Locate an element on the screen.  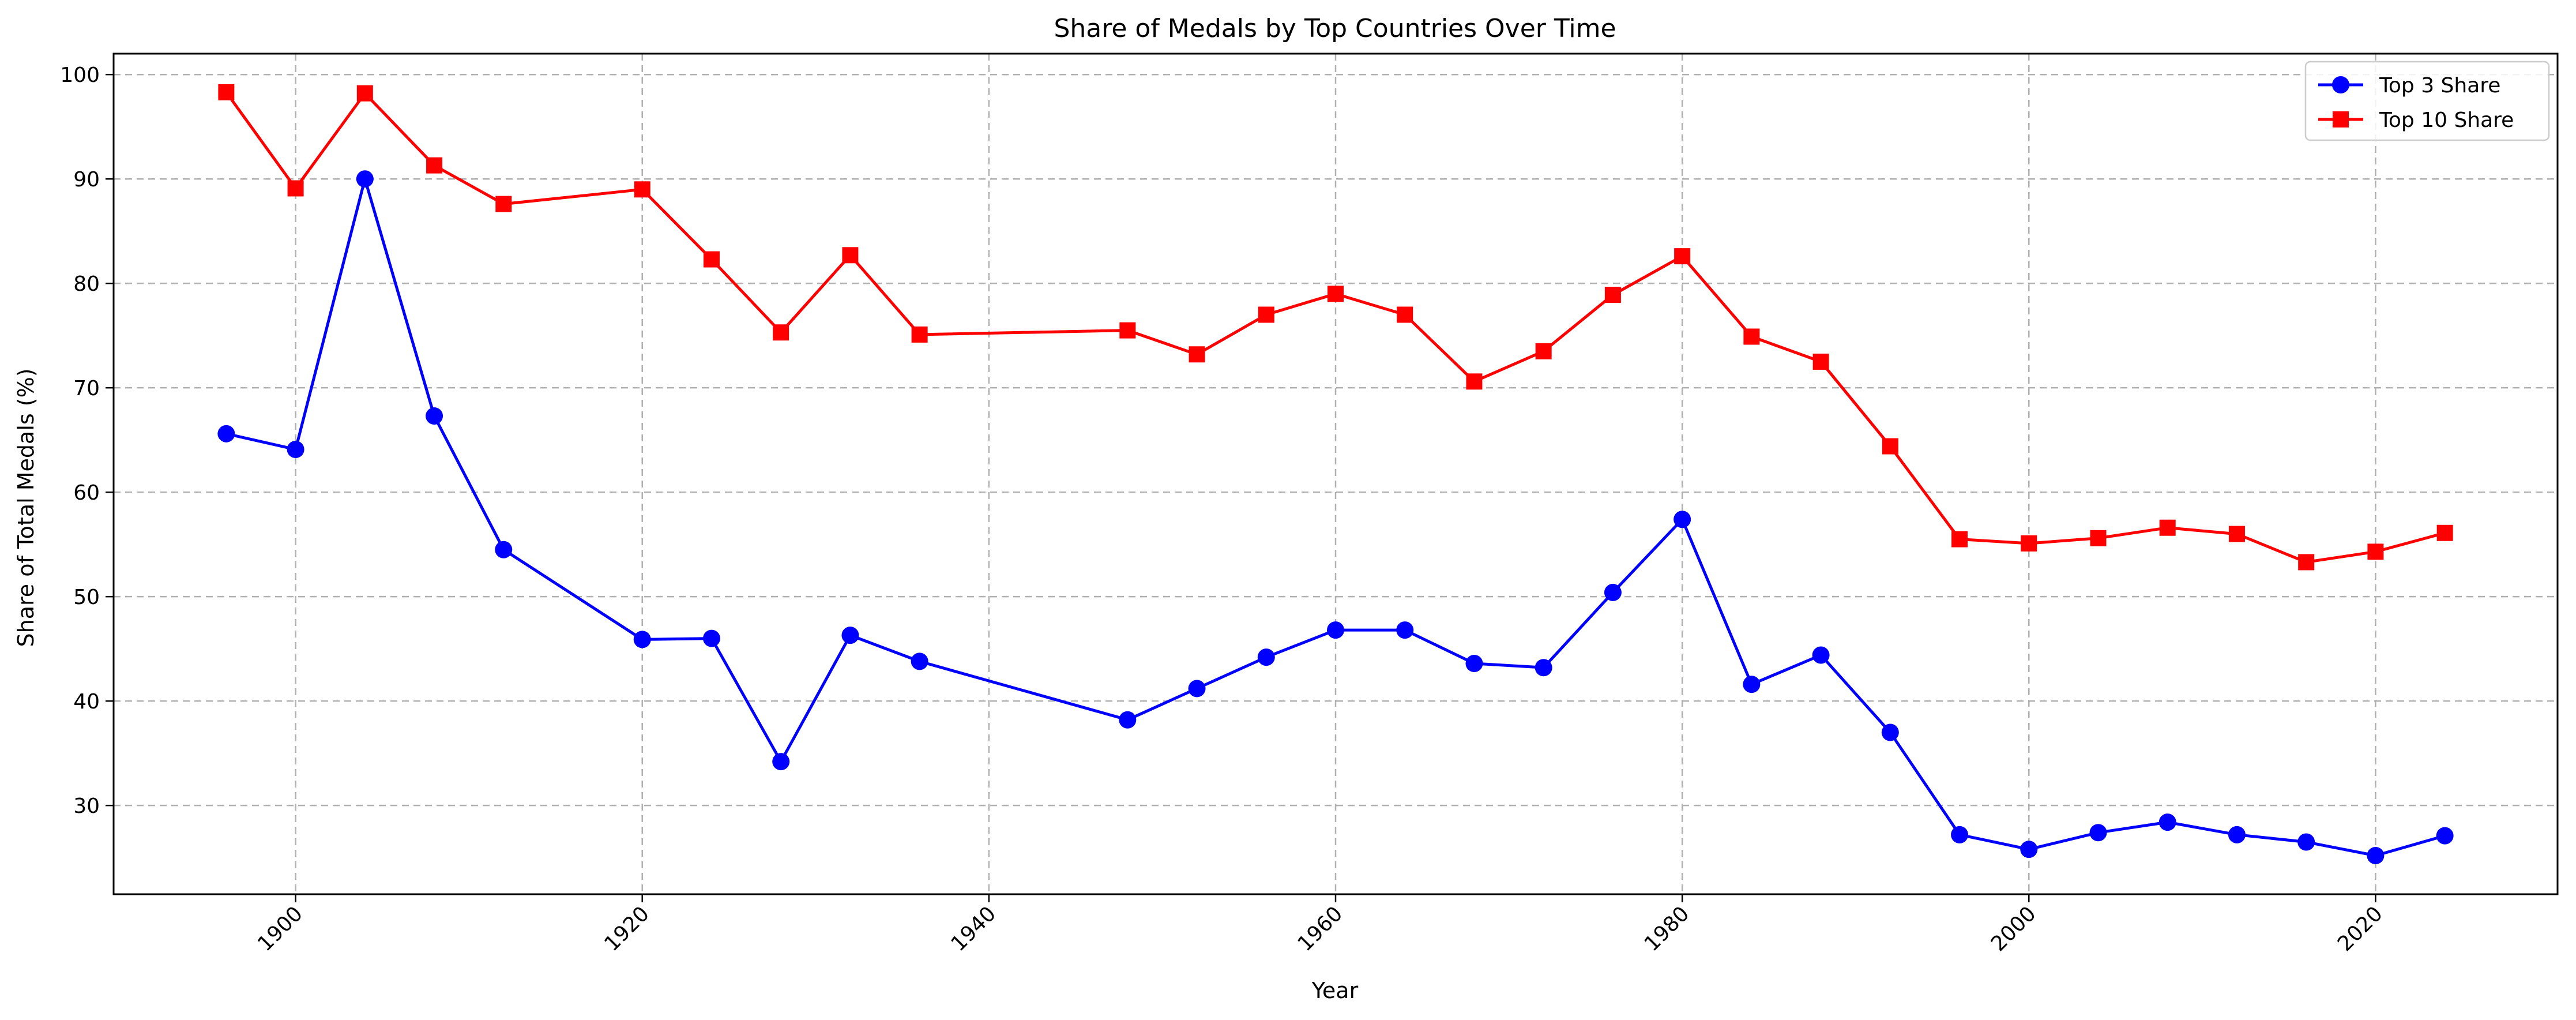
x-tick-label: 1940 is located at coordinates (973, 929).